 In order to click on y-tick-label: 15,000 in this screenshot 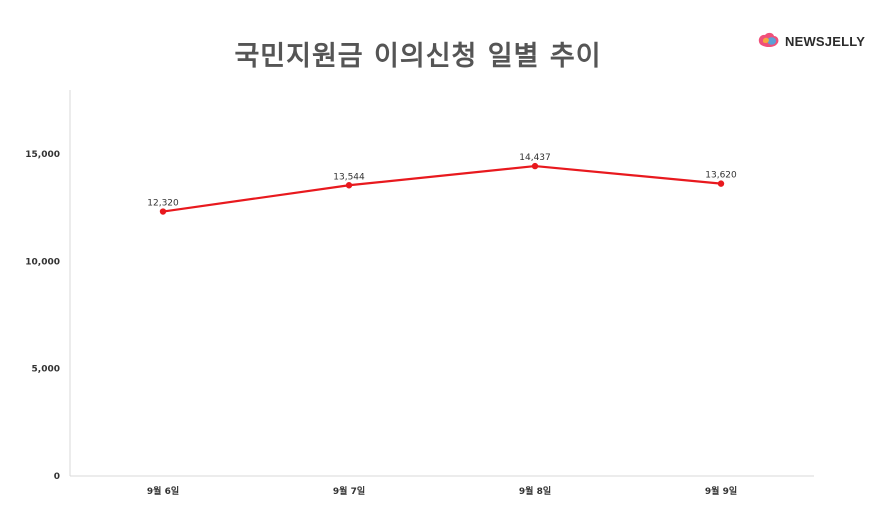, I will do `click(42, 155)`.